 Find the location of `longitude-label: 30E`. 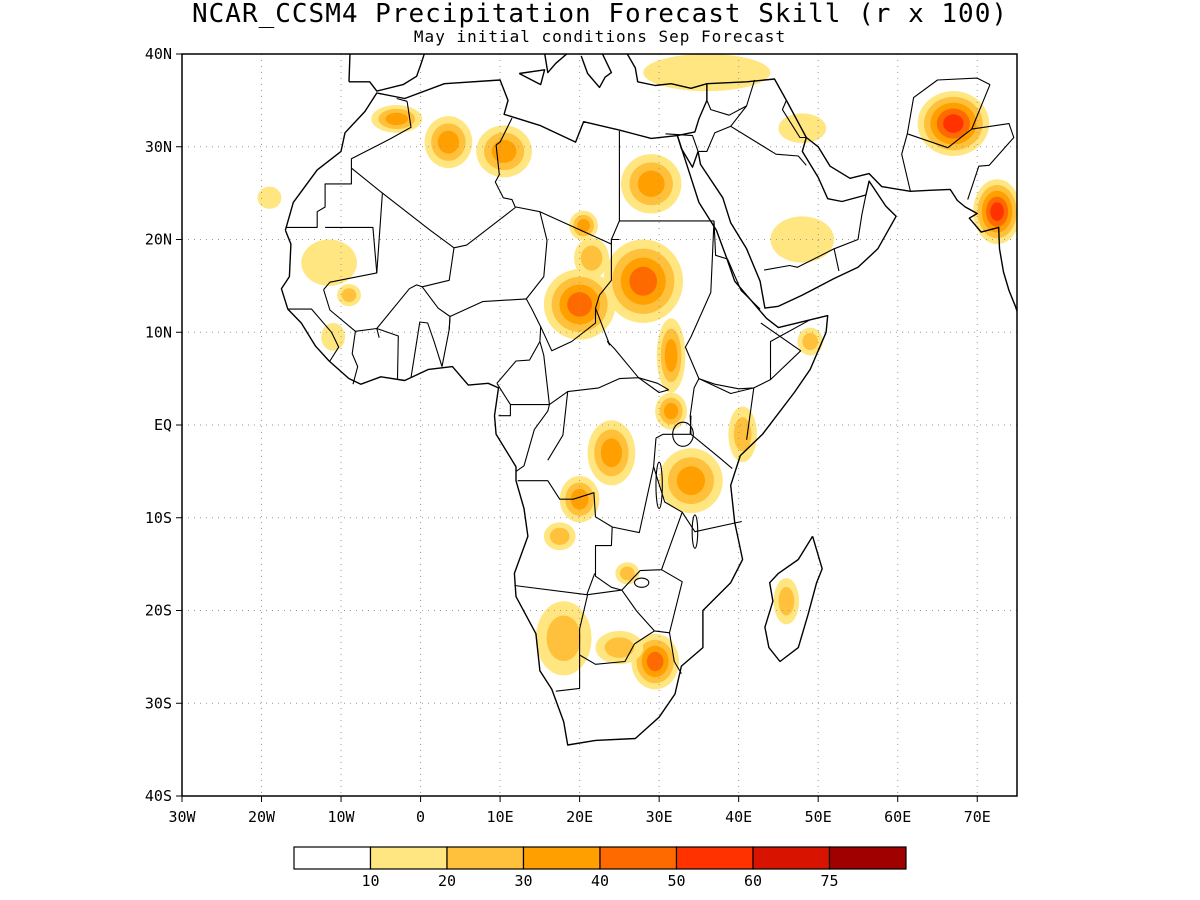

longitude-label: 30E is located at coordinates (659, 817).